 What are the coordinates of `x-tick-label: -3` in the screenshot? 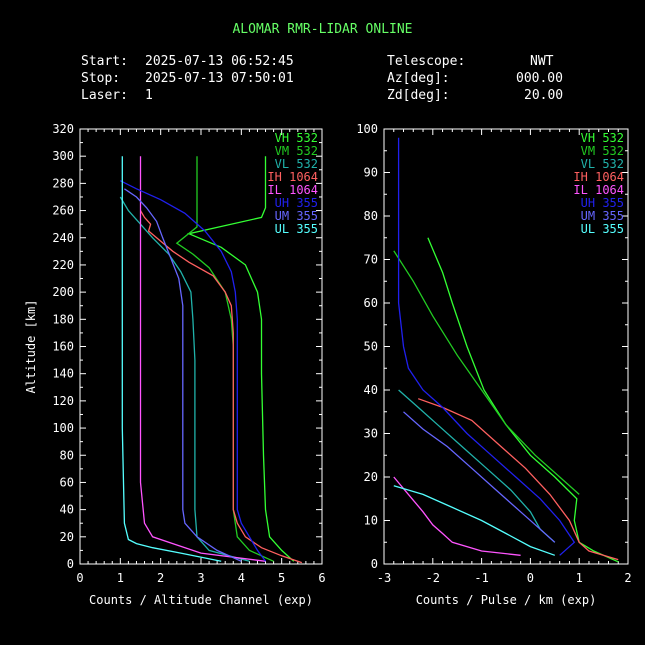 It's located at (384, 578).